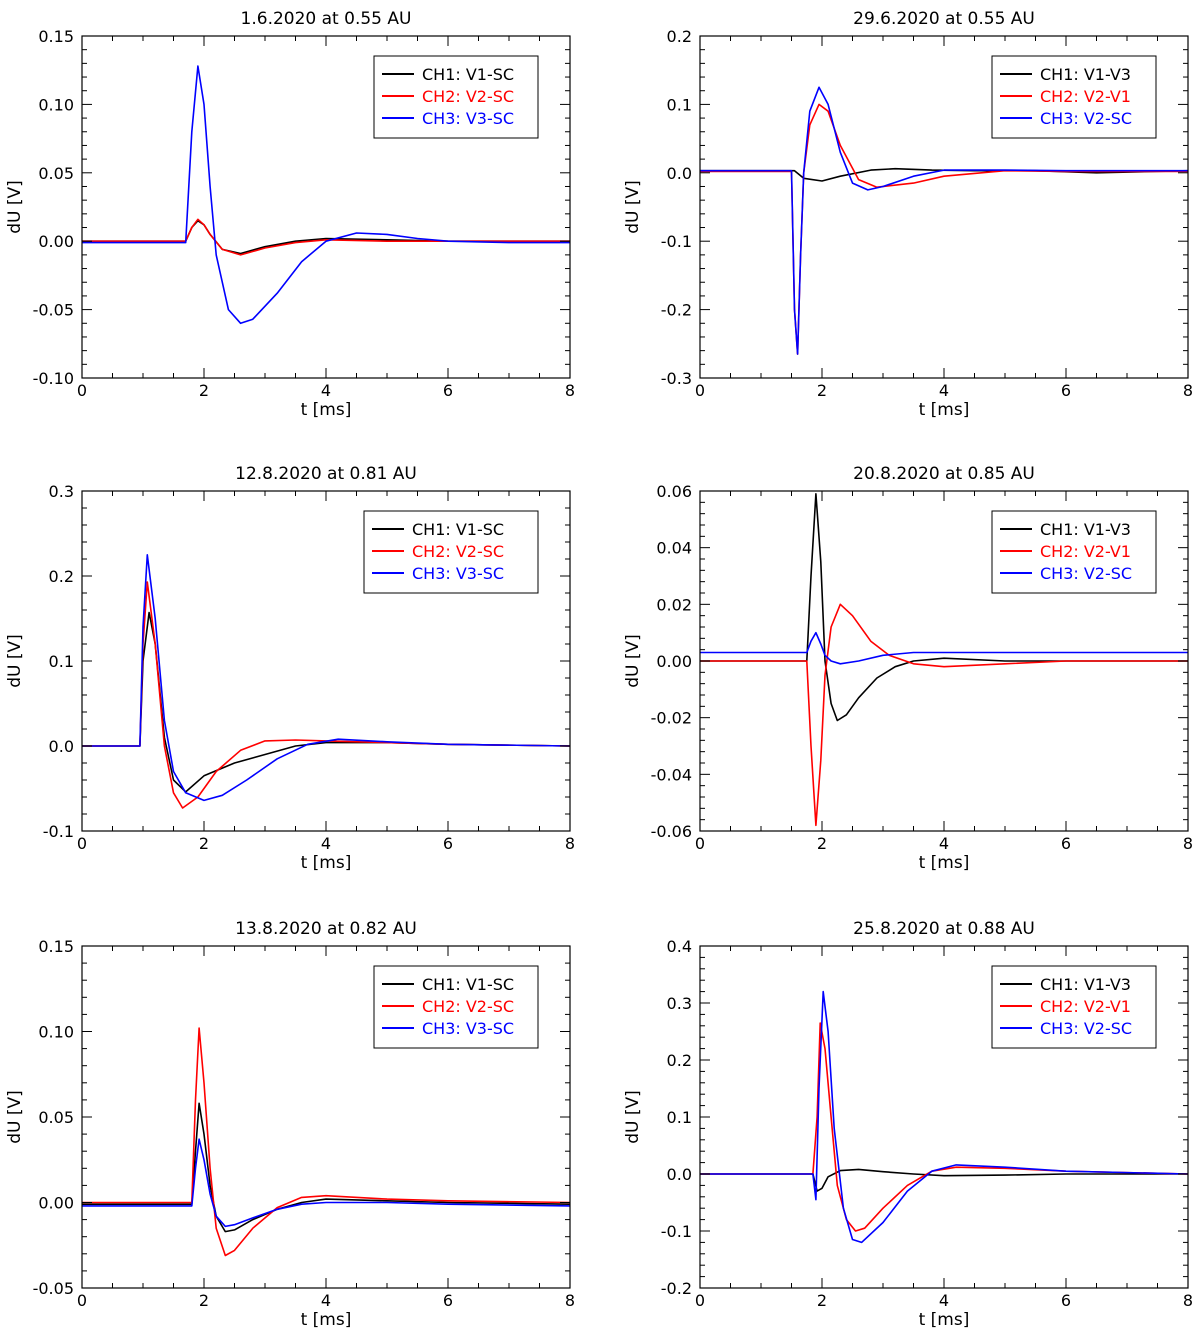  I want to click on chart-title: 13.8.2020 at 0.82 AU, so click(326, 929).